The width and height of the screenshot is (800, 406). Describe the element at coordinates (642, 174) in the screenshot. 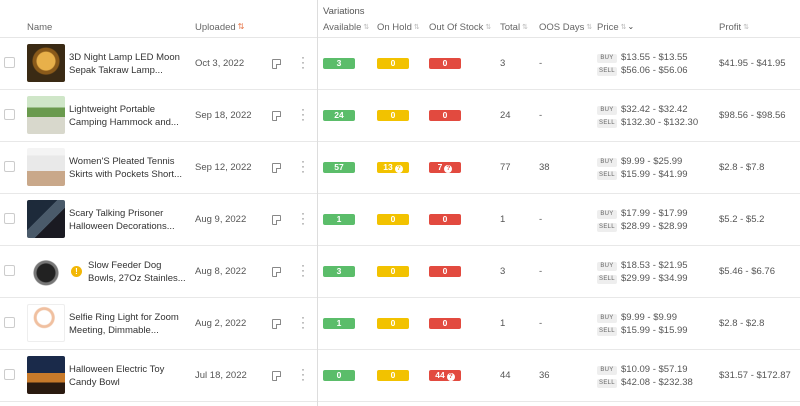

I see `sell-price: SELL $15.99 - $41.99` at that location.